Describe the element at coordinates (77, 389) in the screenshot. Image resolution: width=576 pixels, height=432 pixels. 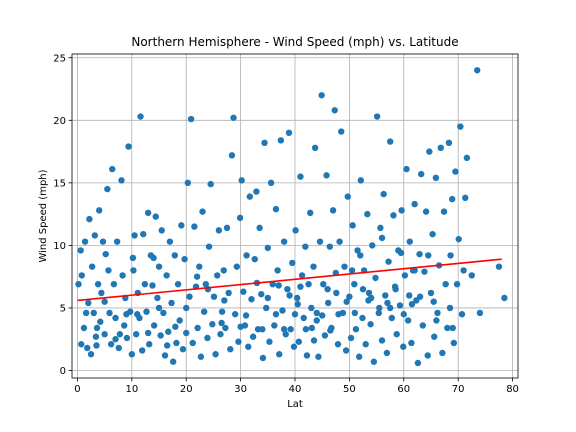
I see `x-tick-label: 0` at that location.